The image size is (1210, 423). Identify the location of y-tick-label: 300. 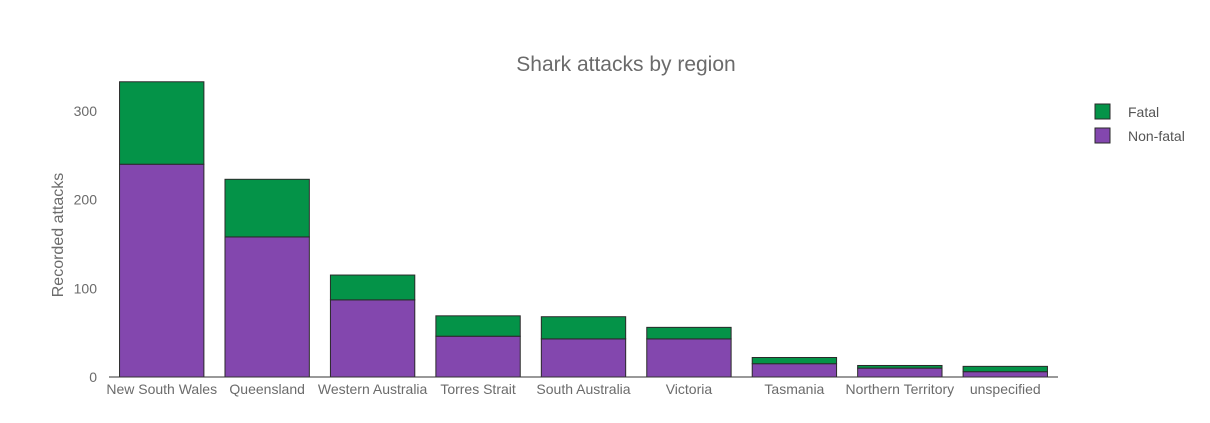
(86, 111).